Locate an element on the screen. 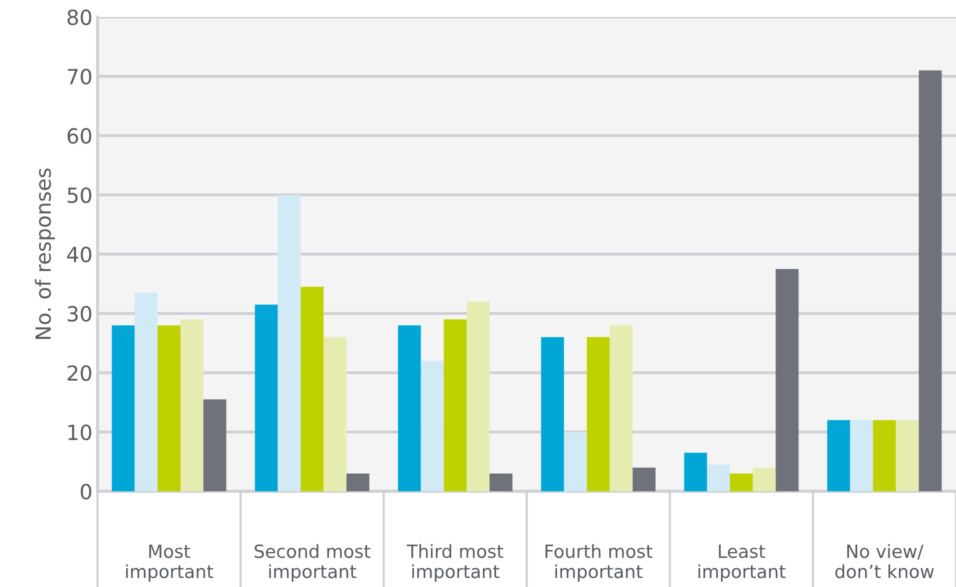  y-tick-label: 20 is located at coordinates (80, 373).